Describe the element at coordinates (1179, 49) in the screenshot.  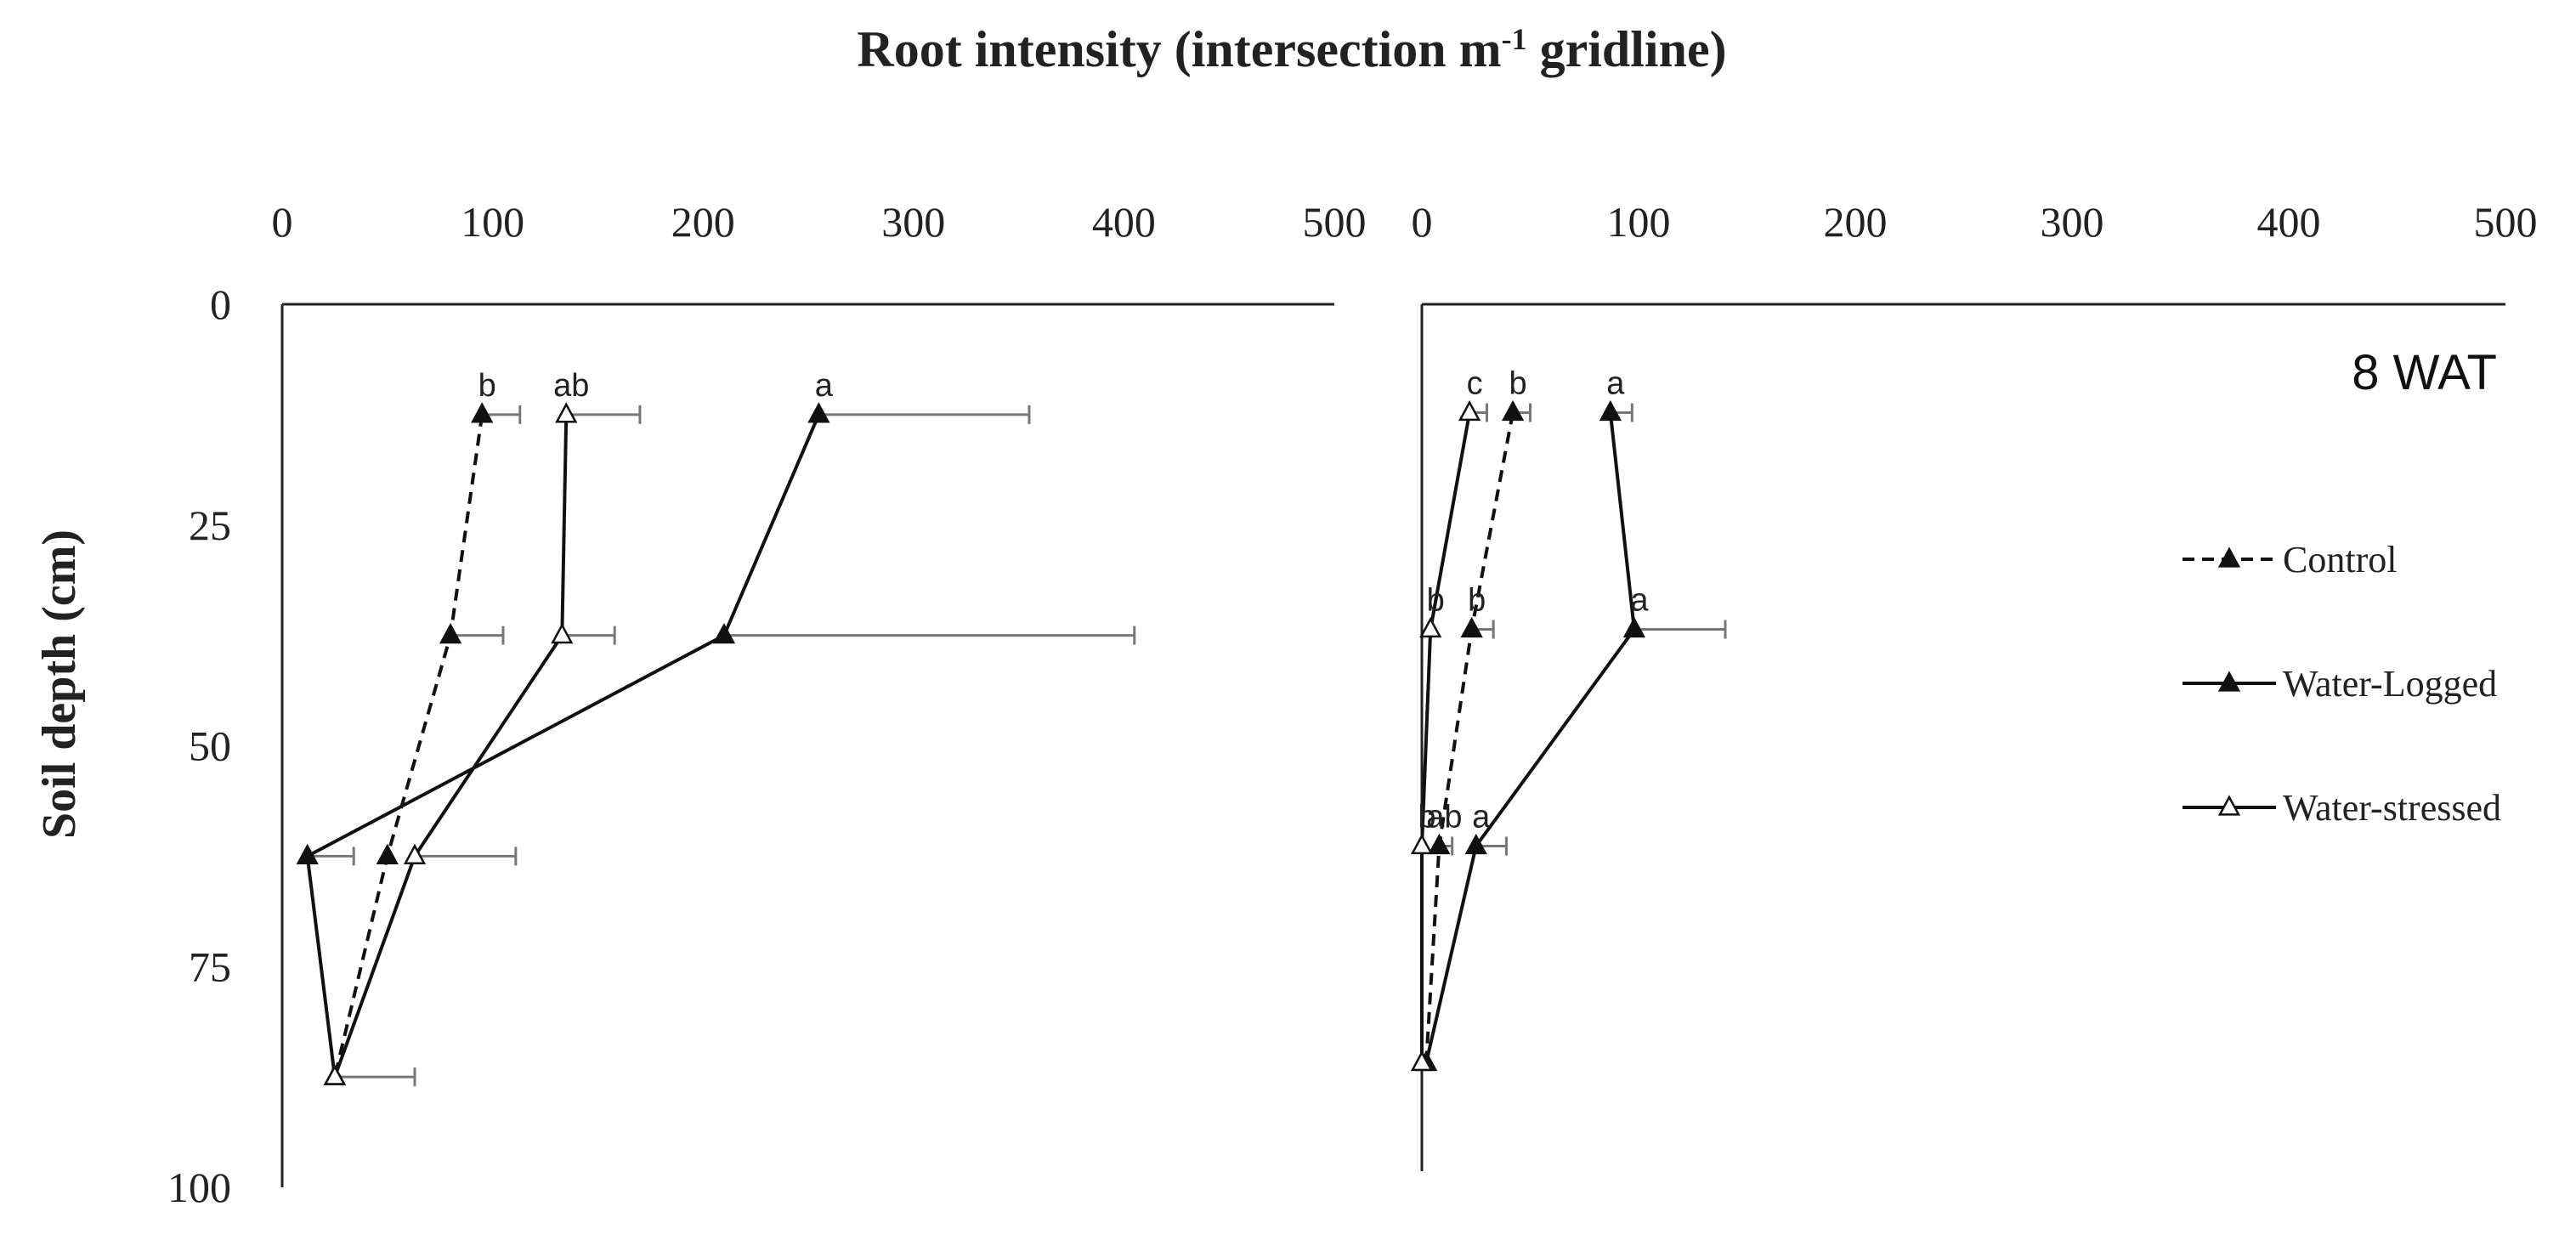
I see `chart-title-main: Root intensity (intersection m` at that location.